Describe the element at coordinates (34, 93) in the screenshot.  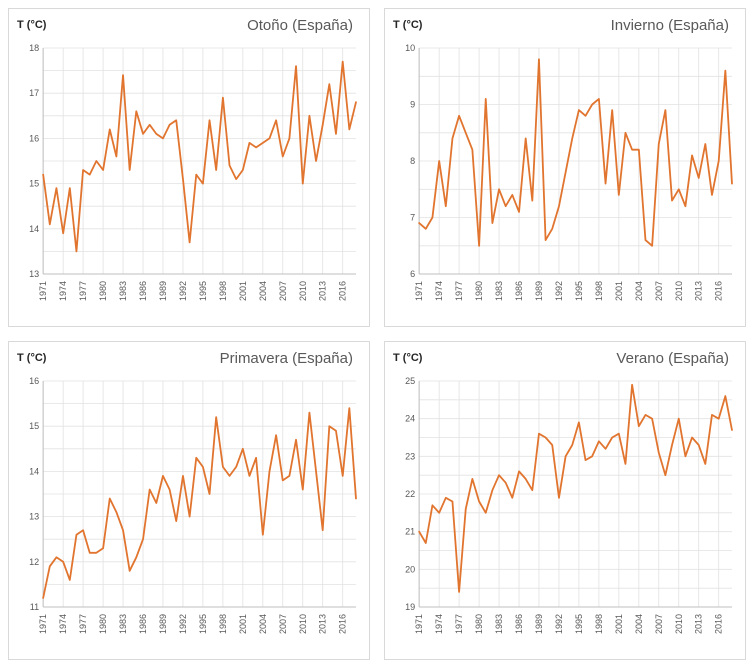
I see `svg-text: 17` at that location.